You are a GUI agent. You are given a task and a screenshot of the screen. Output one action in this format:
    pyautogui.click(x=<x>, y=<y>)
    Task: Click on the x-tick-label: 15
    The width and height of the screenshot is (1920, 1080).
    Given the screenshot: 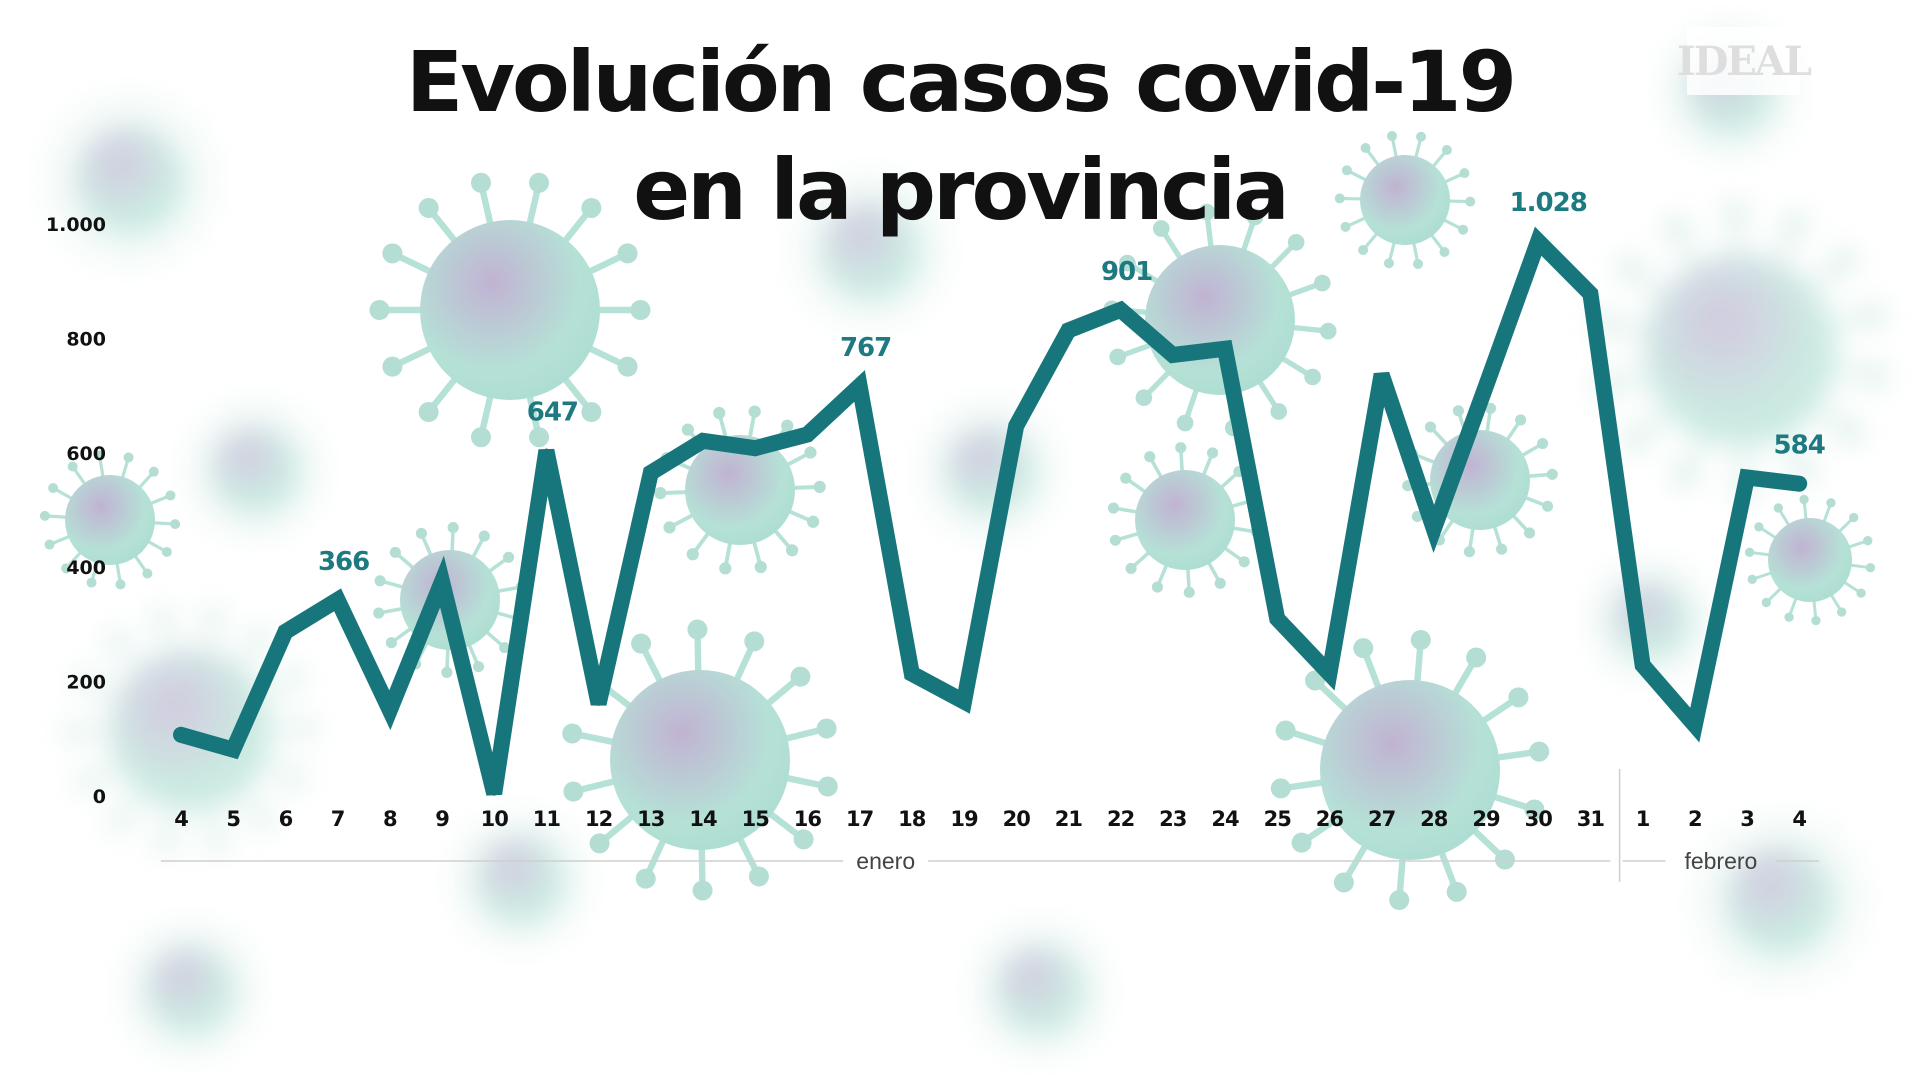 What is the action you would take?
    pyautogui.click(x=756, y=819)
    